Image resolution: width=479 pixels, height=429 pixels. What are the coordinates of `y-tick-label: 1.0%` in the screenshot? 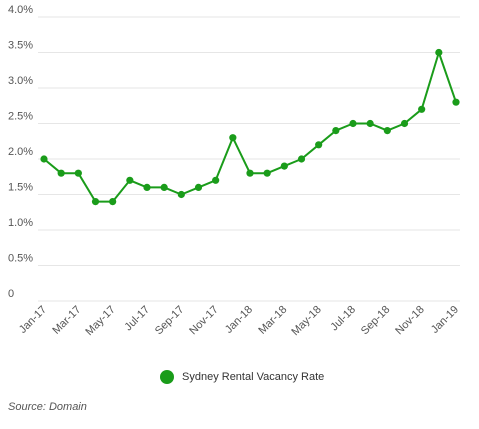 It's located at (20, 223).